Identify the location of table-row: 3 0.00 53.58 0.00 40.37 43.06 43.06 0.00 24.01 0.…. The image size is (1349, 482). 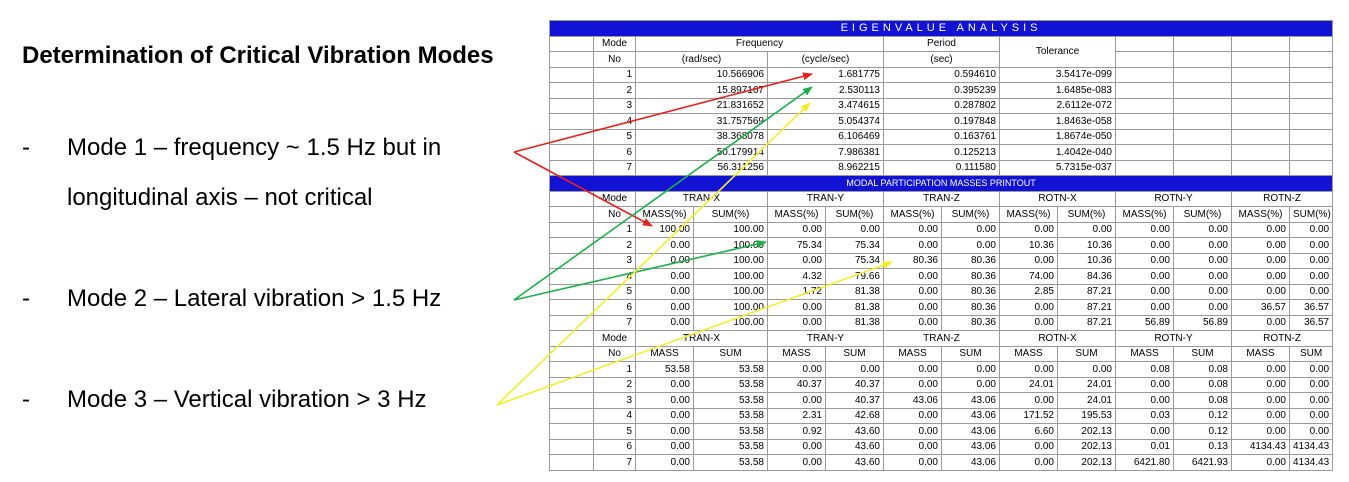
(941, 400).